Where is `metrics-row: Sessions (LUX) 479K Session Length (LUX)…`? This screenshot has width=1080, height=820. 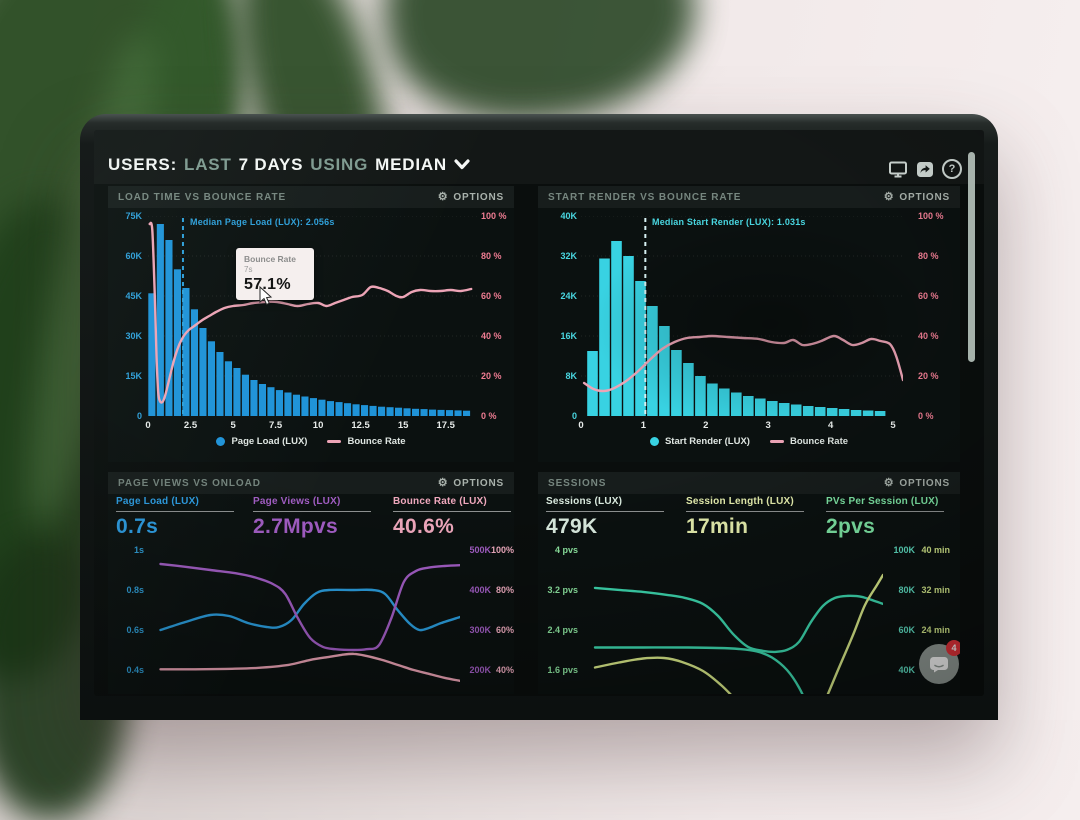 metrics-row: Sessions (LUX) 479K Session Length (LUX)… is located at coordinates (749, 521).